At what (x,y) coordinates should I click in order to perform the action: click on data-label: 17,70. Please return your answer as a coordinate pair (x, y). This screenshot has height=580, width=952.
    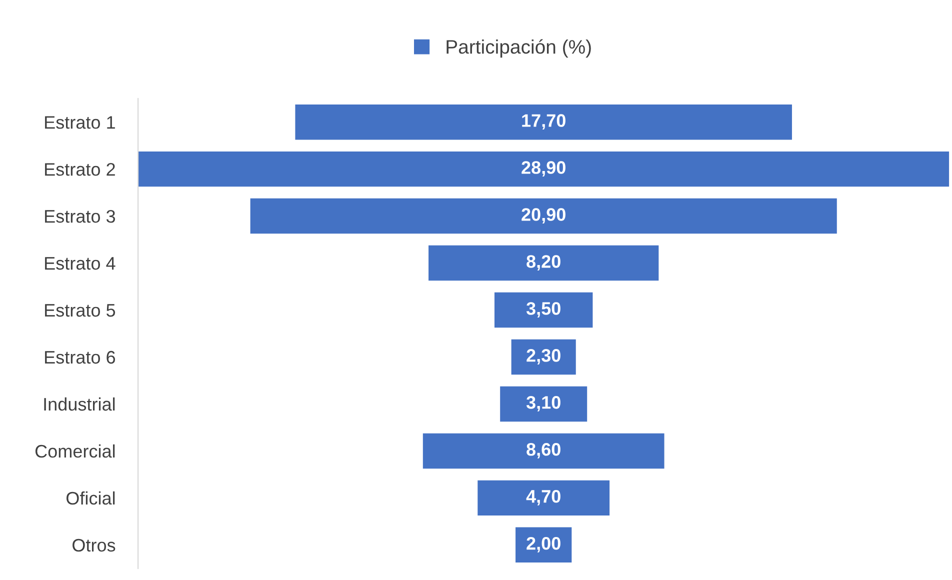
    Looking at the image, I should click on (544, 122).